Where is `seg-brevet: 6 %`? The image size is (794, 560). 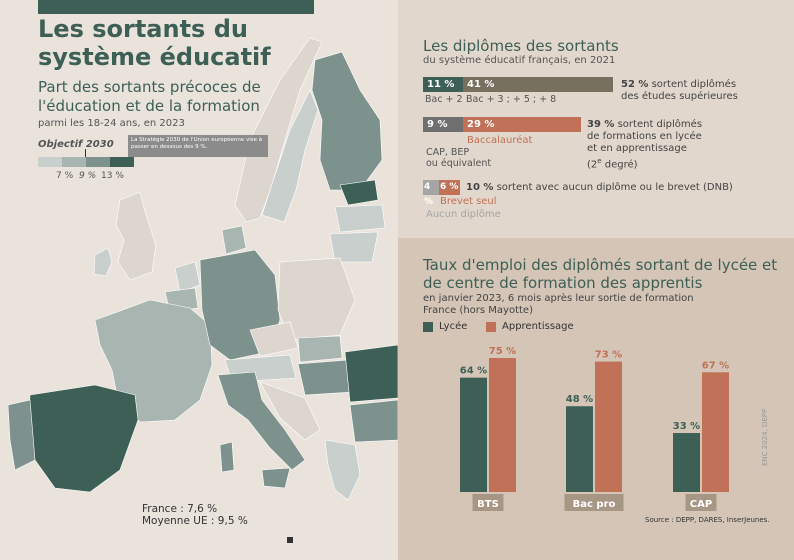
seg-brevet: 6 % is located at coordinates (449, 187).